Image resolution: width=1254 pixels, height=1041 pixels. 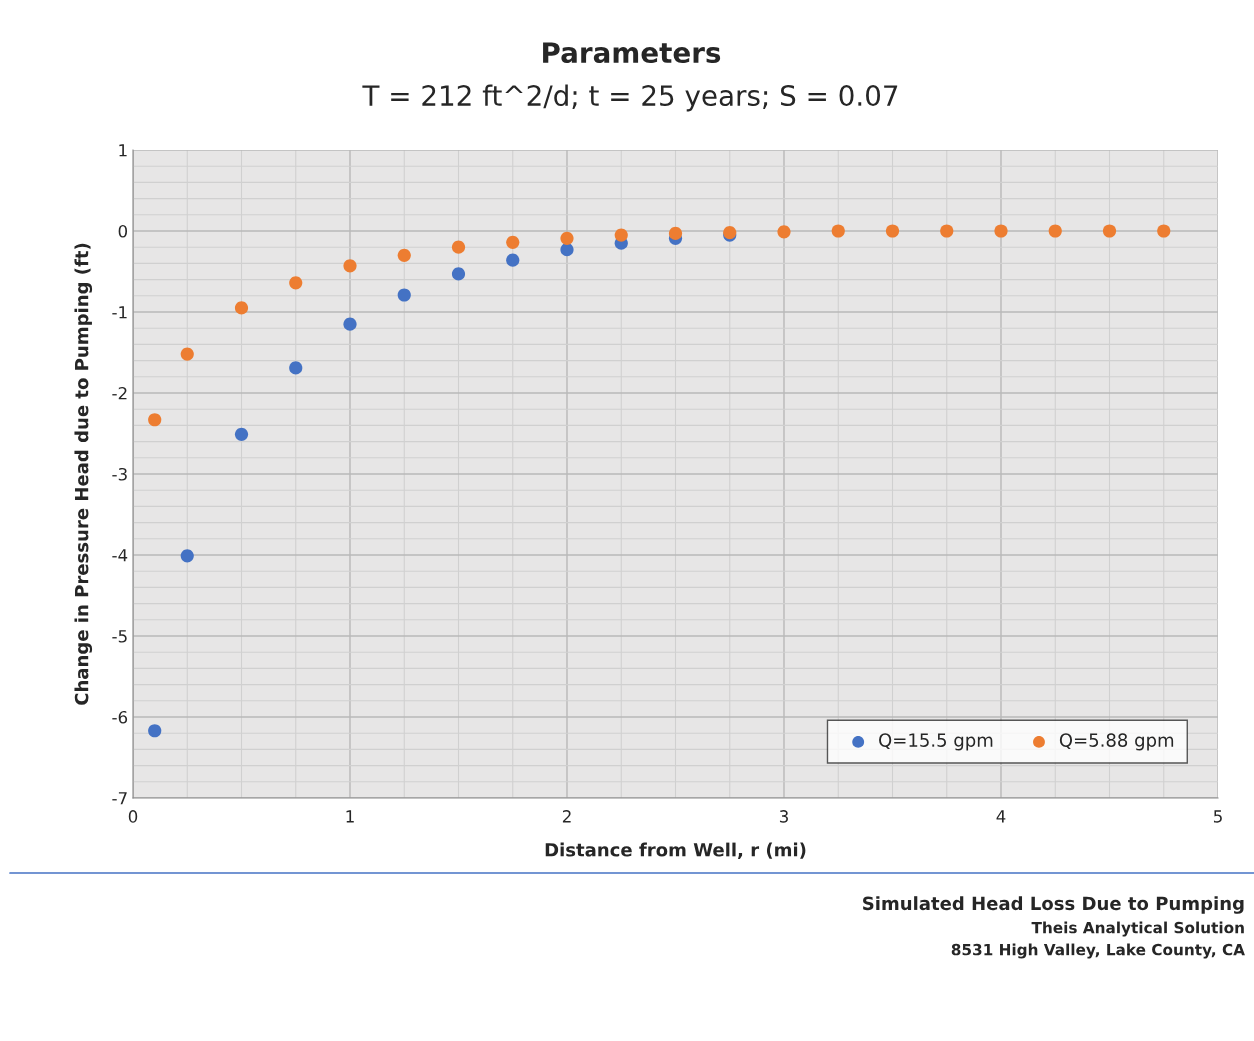 What do you see at coordinates (119, 393) in the screenshot?
I see `y-tick-label: -2` at bounding box center [119, 393].